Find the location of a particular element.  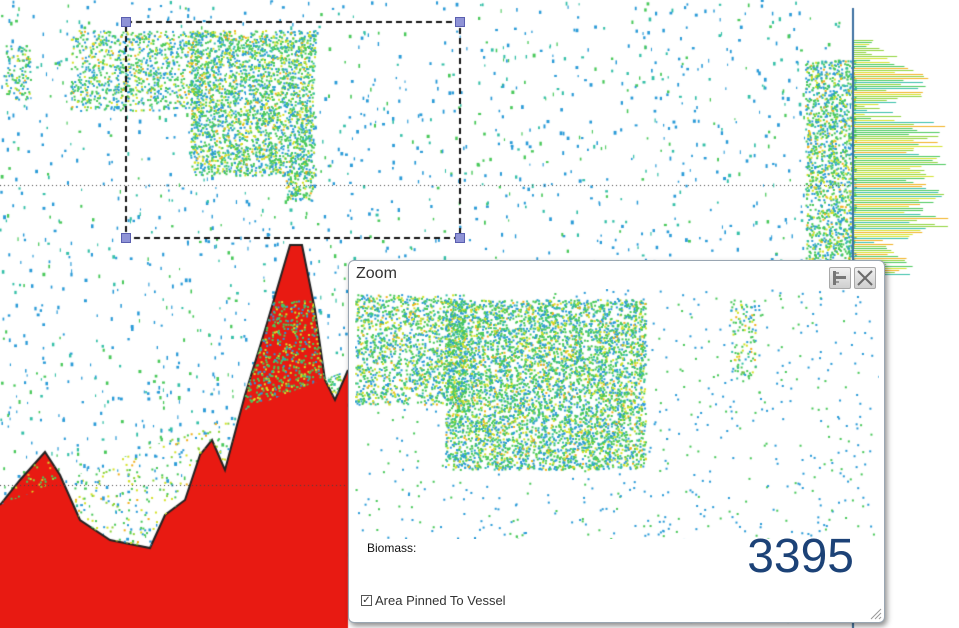

zoom-window-title: Zoom is located at coordinates (376, 273).